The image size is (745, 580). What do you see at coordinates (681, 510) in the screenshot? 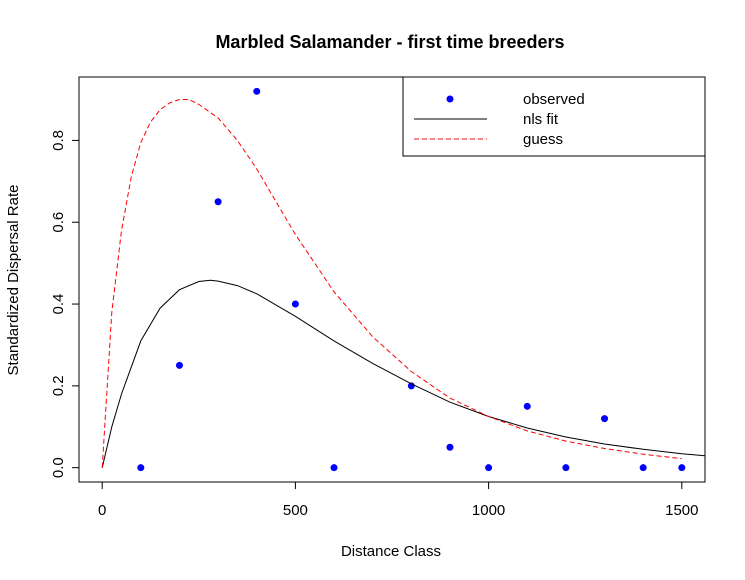
I see `x-tick-label: 1500` at bounding box center [681, 510].